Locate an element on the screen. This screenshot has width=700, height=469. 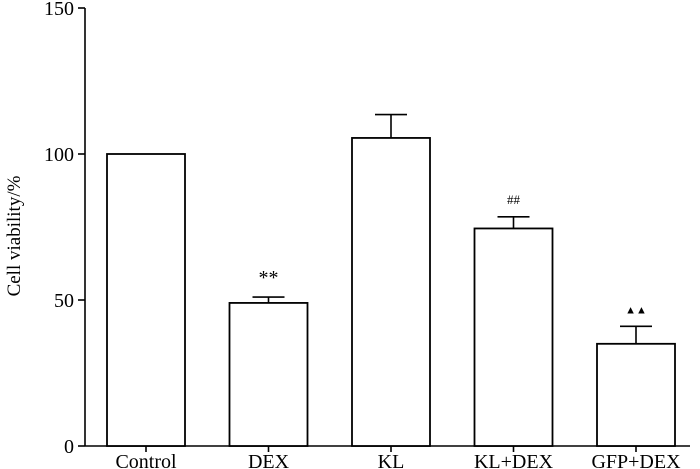
significance-marker: ## is located at coordinates (514, 199).